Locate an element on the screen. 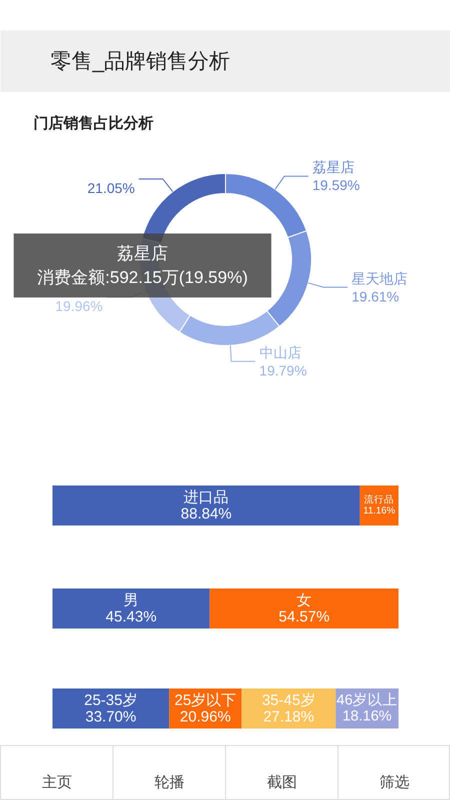  slice-label: 星天地店 is located at coordinates (380, 278).